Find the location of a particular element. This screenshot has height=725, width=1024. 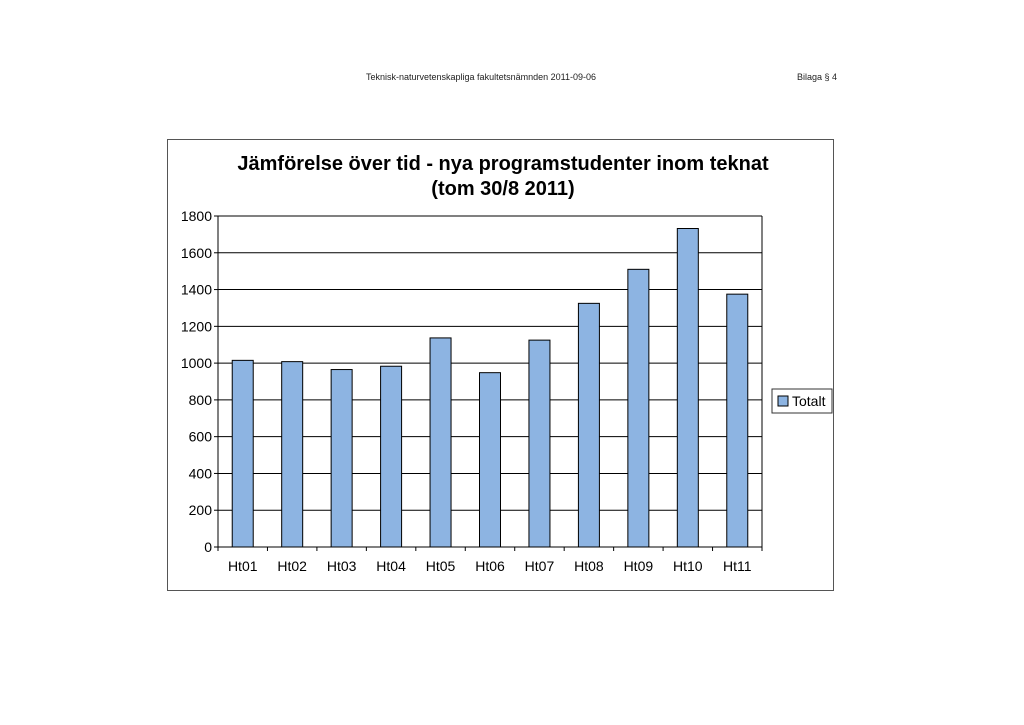

y-tick-labels: 0 200 400 600 800 1000 1200 1400 1600 1800 is located at coordinates (196, 381).